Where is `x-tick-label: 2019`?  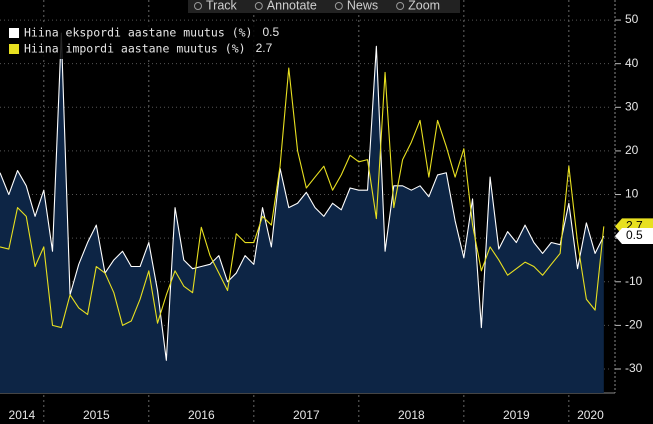
x-tick-label: 2019 is located at coordinates (516, 415).